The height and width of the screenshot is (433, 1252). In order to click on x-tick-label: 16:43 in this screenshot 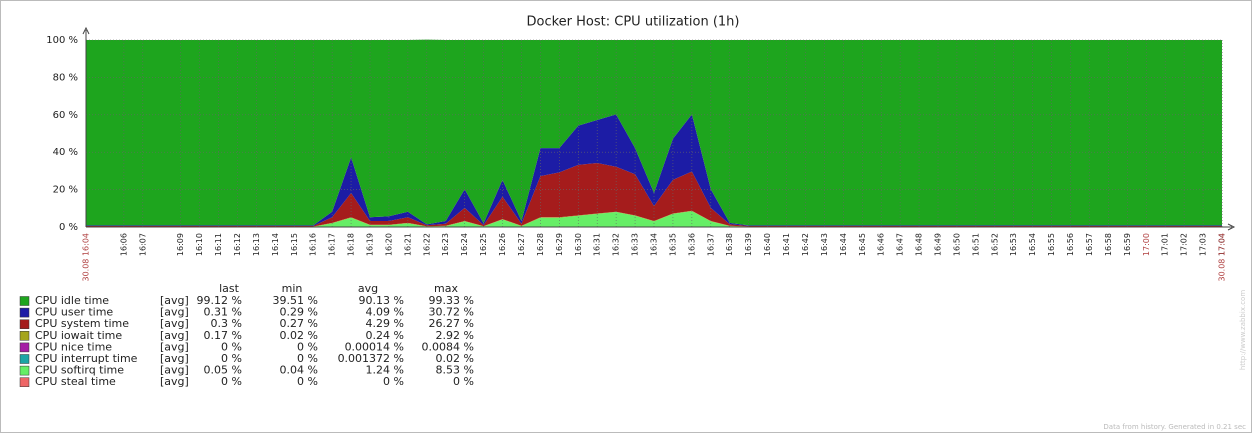, I will do `click(824, 244)`.